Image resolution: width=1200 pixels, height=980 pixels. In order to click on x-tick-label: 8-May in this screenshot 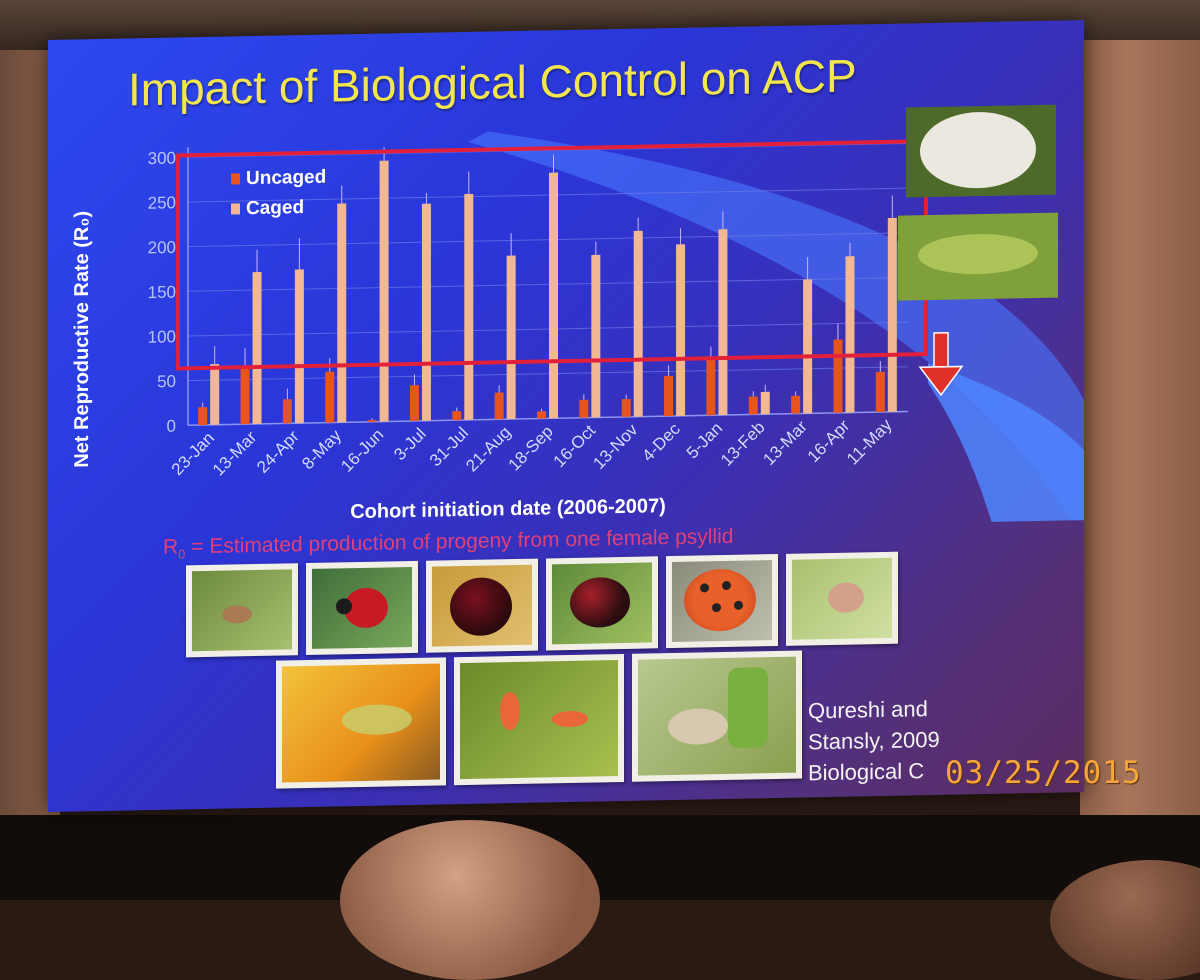, I will do `click(321, 450)`.